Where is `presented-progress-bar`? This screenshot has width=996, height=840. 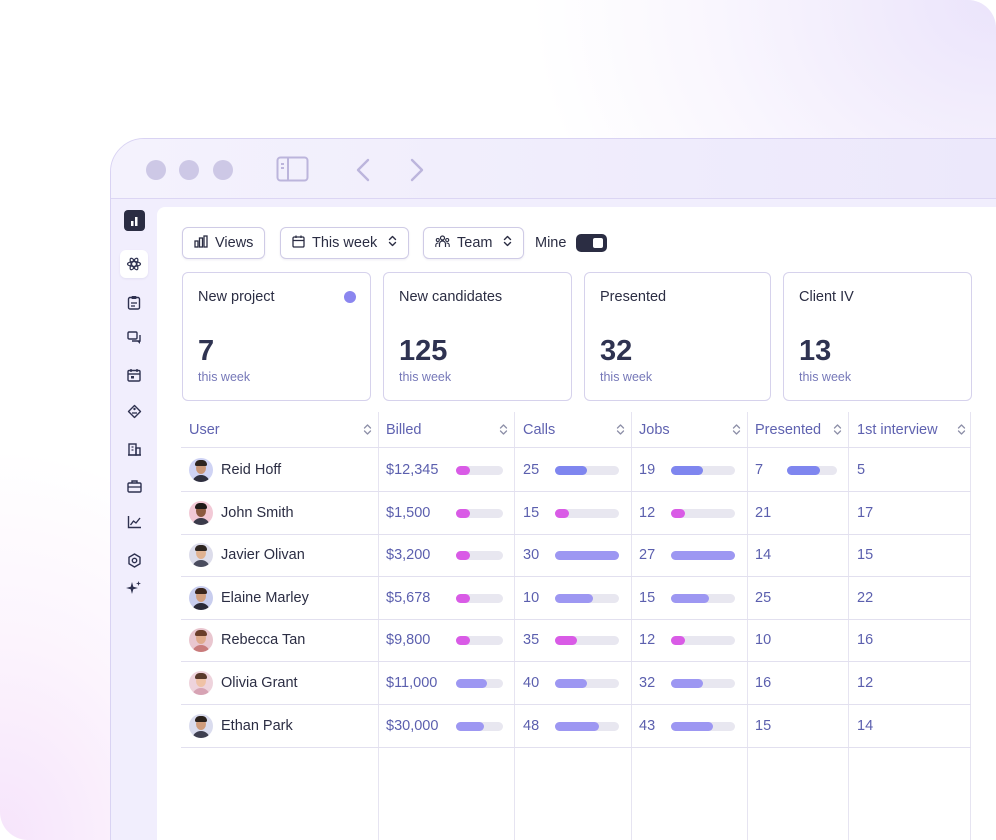
presented-progress-bar is located at coordinates (812, 470).